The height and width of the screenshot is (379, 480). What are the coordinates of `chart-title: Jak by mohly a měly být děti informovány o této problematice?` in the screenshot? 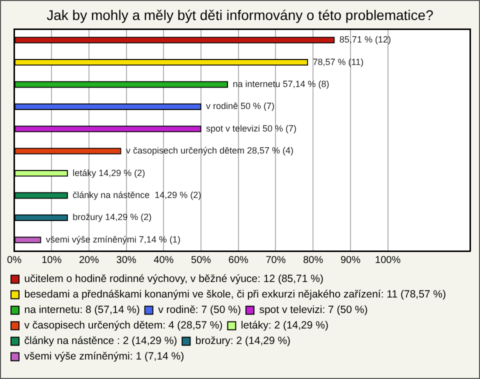 It's located at (240, 16).